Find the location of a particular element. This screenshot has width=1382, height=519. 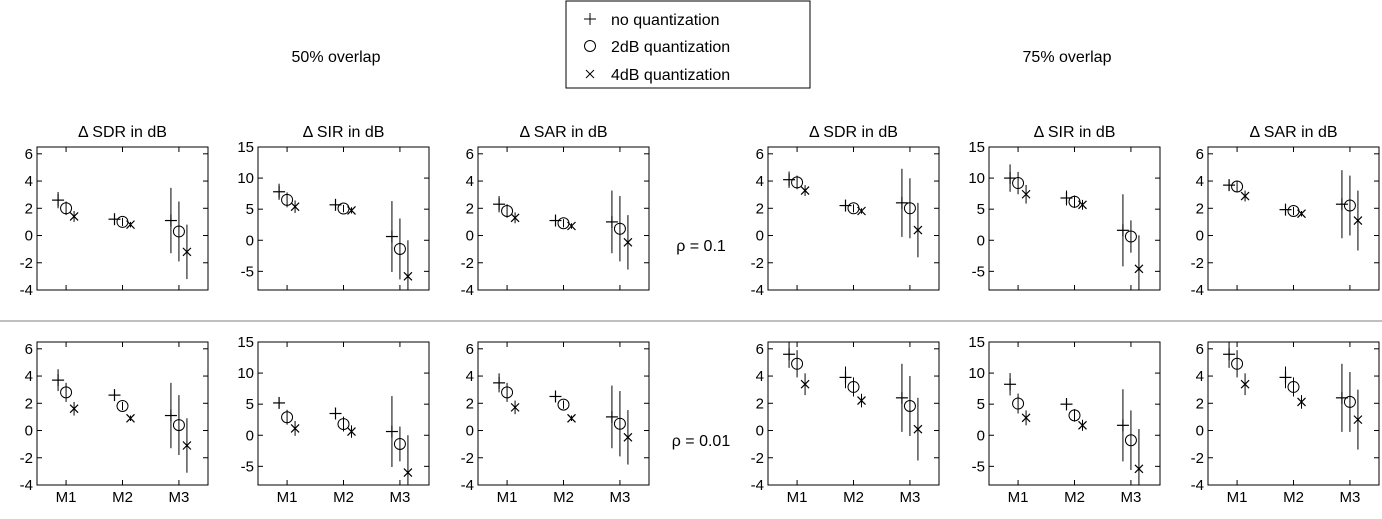

panel-1-6: Δ SAR in dB -4 -2 0 2 4 6 is located at coordinates (1285, 211).